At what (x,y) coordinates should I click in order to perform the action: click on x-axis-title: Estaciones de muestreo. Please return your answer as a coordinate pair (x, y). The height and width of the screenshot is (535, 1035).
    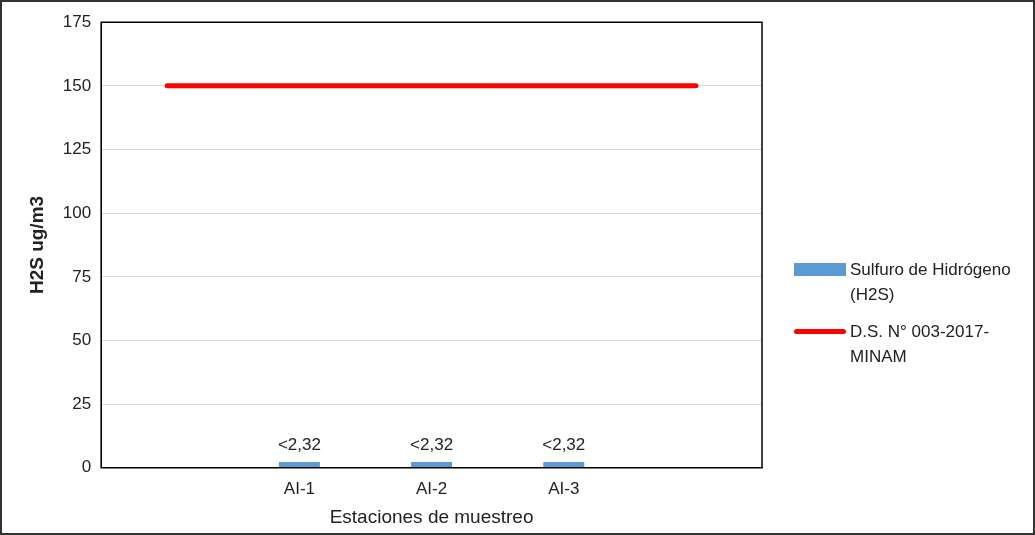
    Looking at the image, I should click on (431, 516).